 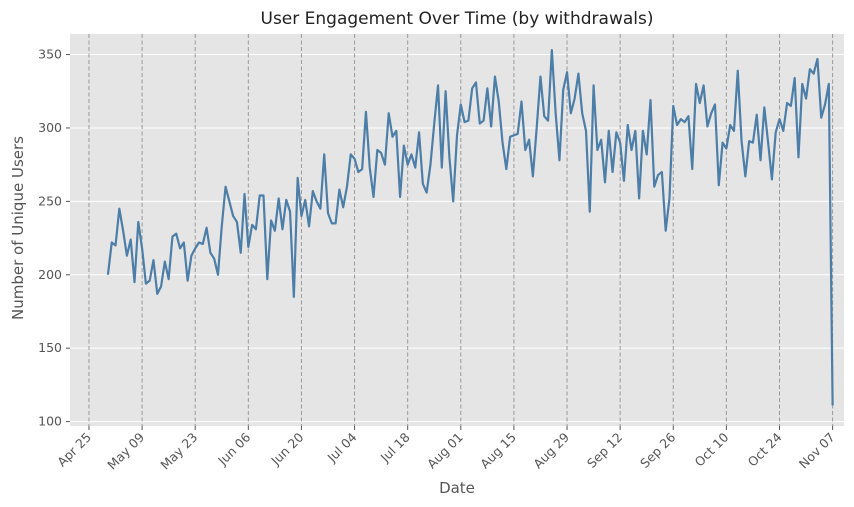 I want to click on x-tick-label: Oct 24, so click(x=765, y=449).